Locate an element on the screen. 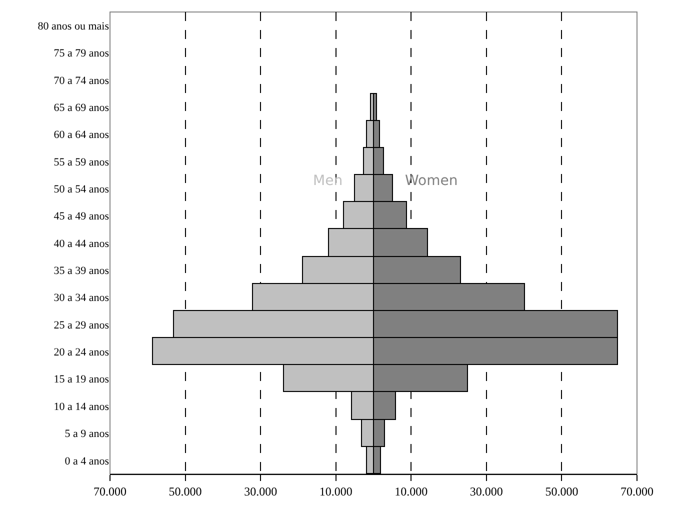 The width and height of the screenshot is (677, 519). series-label: Men is located at coordinates (328, 181).